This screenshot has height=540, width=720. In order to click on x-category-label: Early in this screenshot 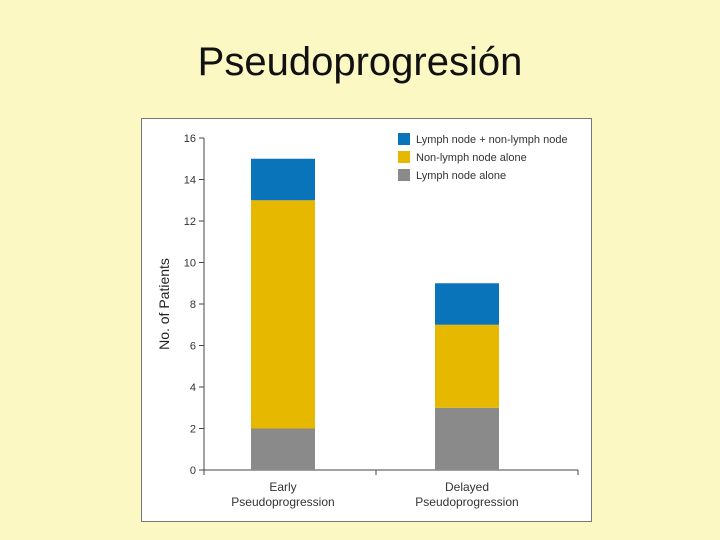, I will do `click(282, 487)`.